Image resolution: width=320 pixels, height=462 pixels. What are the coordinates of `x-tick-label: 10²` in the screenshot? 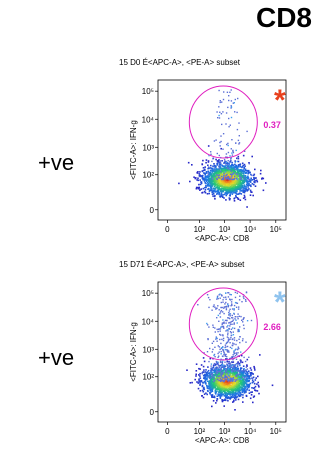 It's located at (200, 229).